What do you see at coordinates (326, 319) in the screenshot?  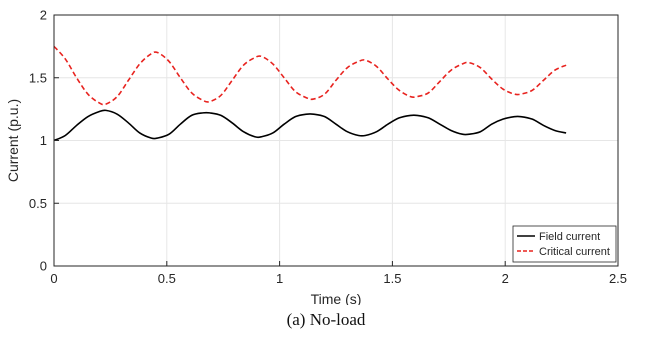 I see `figure-caption: (a) No-load` at bounding box center [326, 319].